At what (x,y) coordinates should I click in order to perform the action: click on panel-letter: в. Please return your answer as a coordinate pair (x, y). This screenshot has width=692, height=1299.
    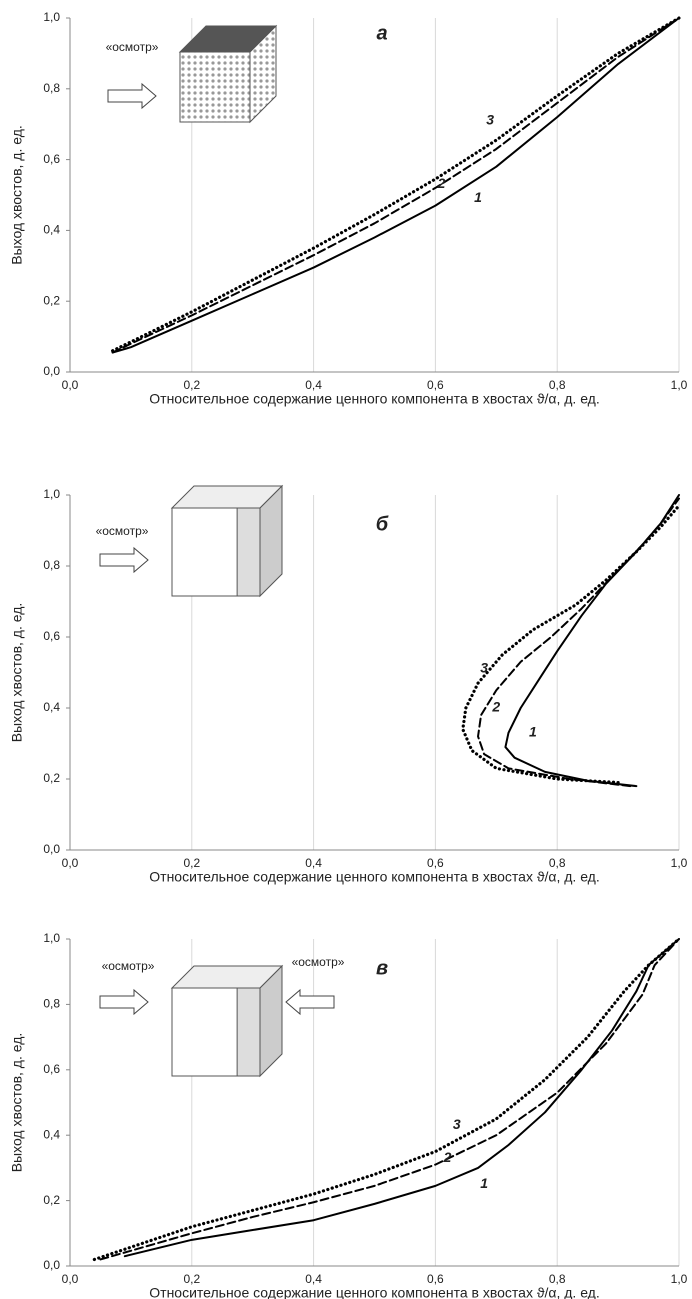
    Looking at the image, I should click on (382, 968).